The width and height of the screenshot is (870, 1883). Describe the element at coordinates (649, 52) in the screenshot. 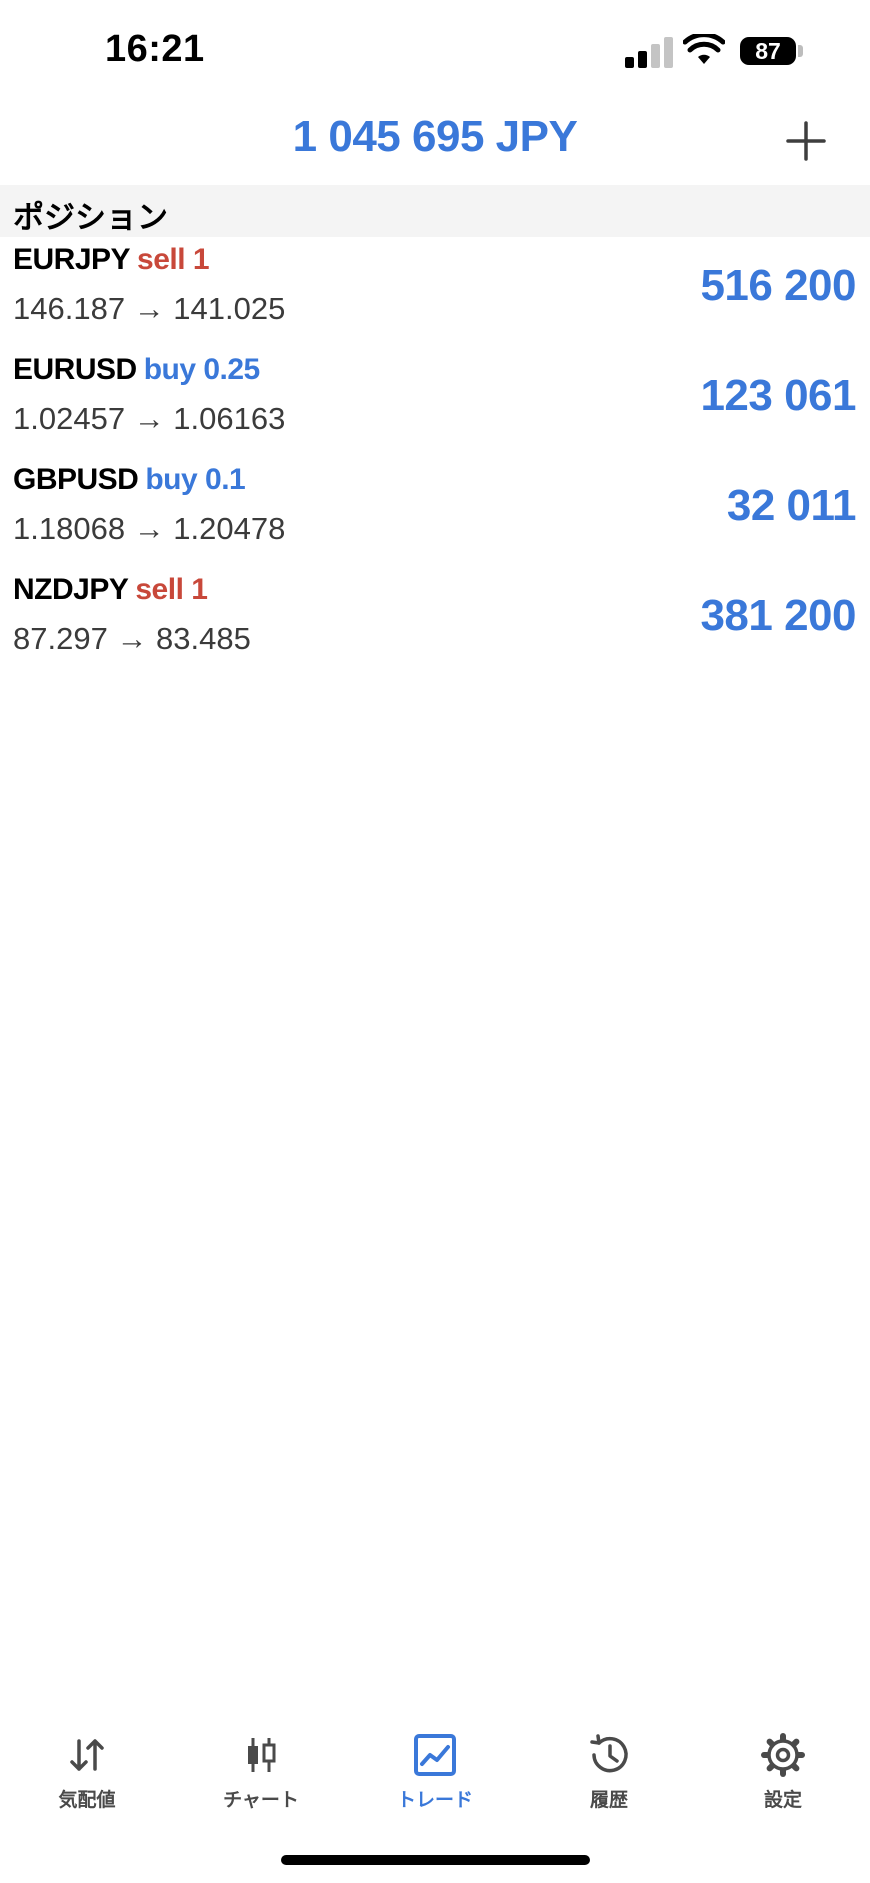

I see `cellular-signal-icon` at that location.